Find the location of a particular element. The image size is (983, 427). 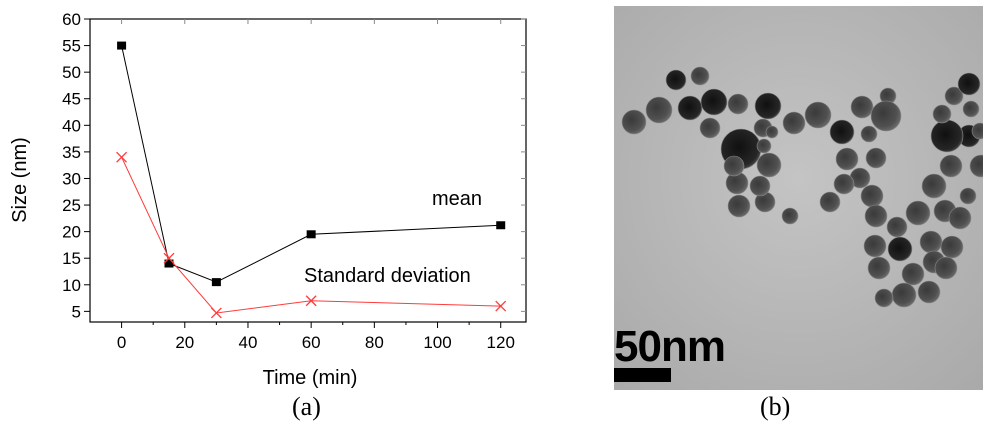

y-tick-label: 45 is located at coordinates (71, 99).